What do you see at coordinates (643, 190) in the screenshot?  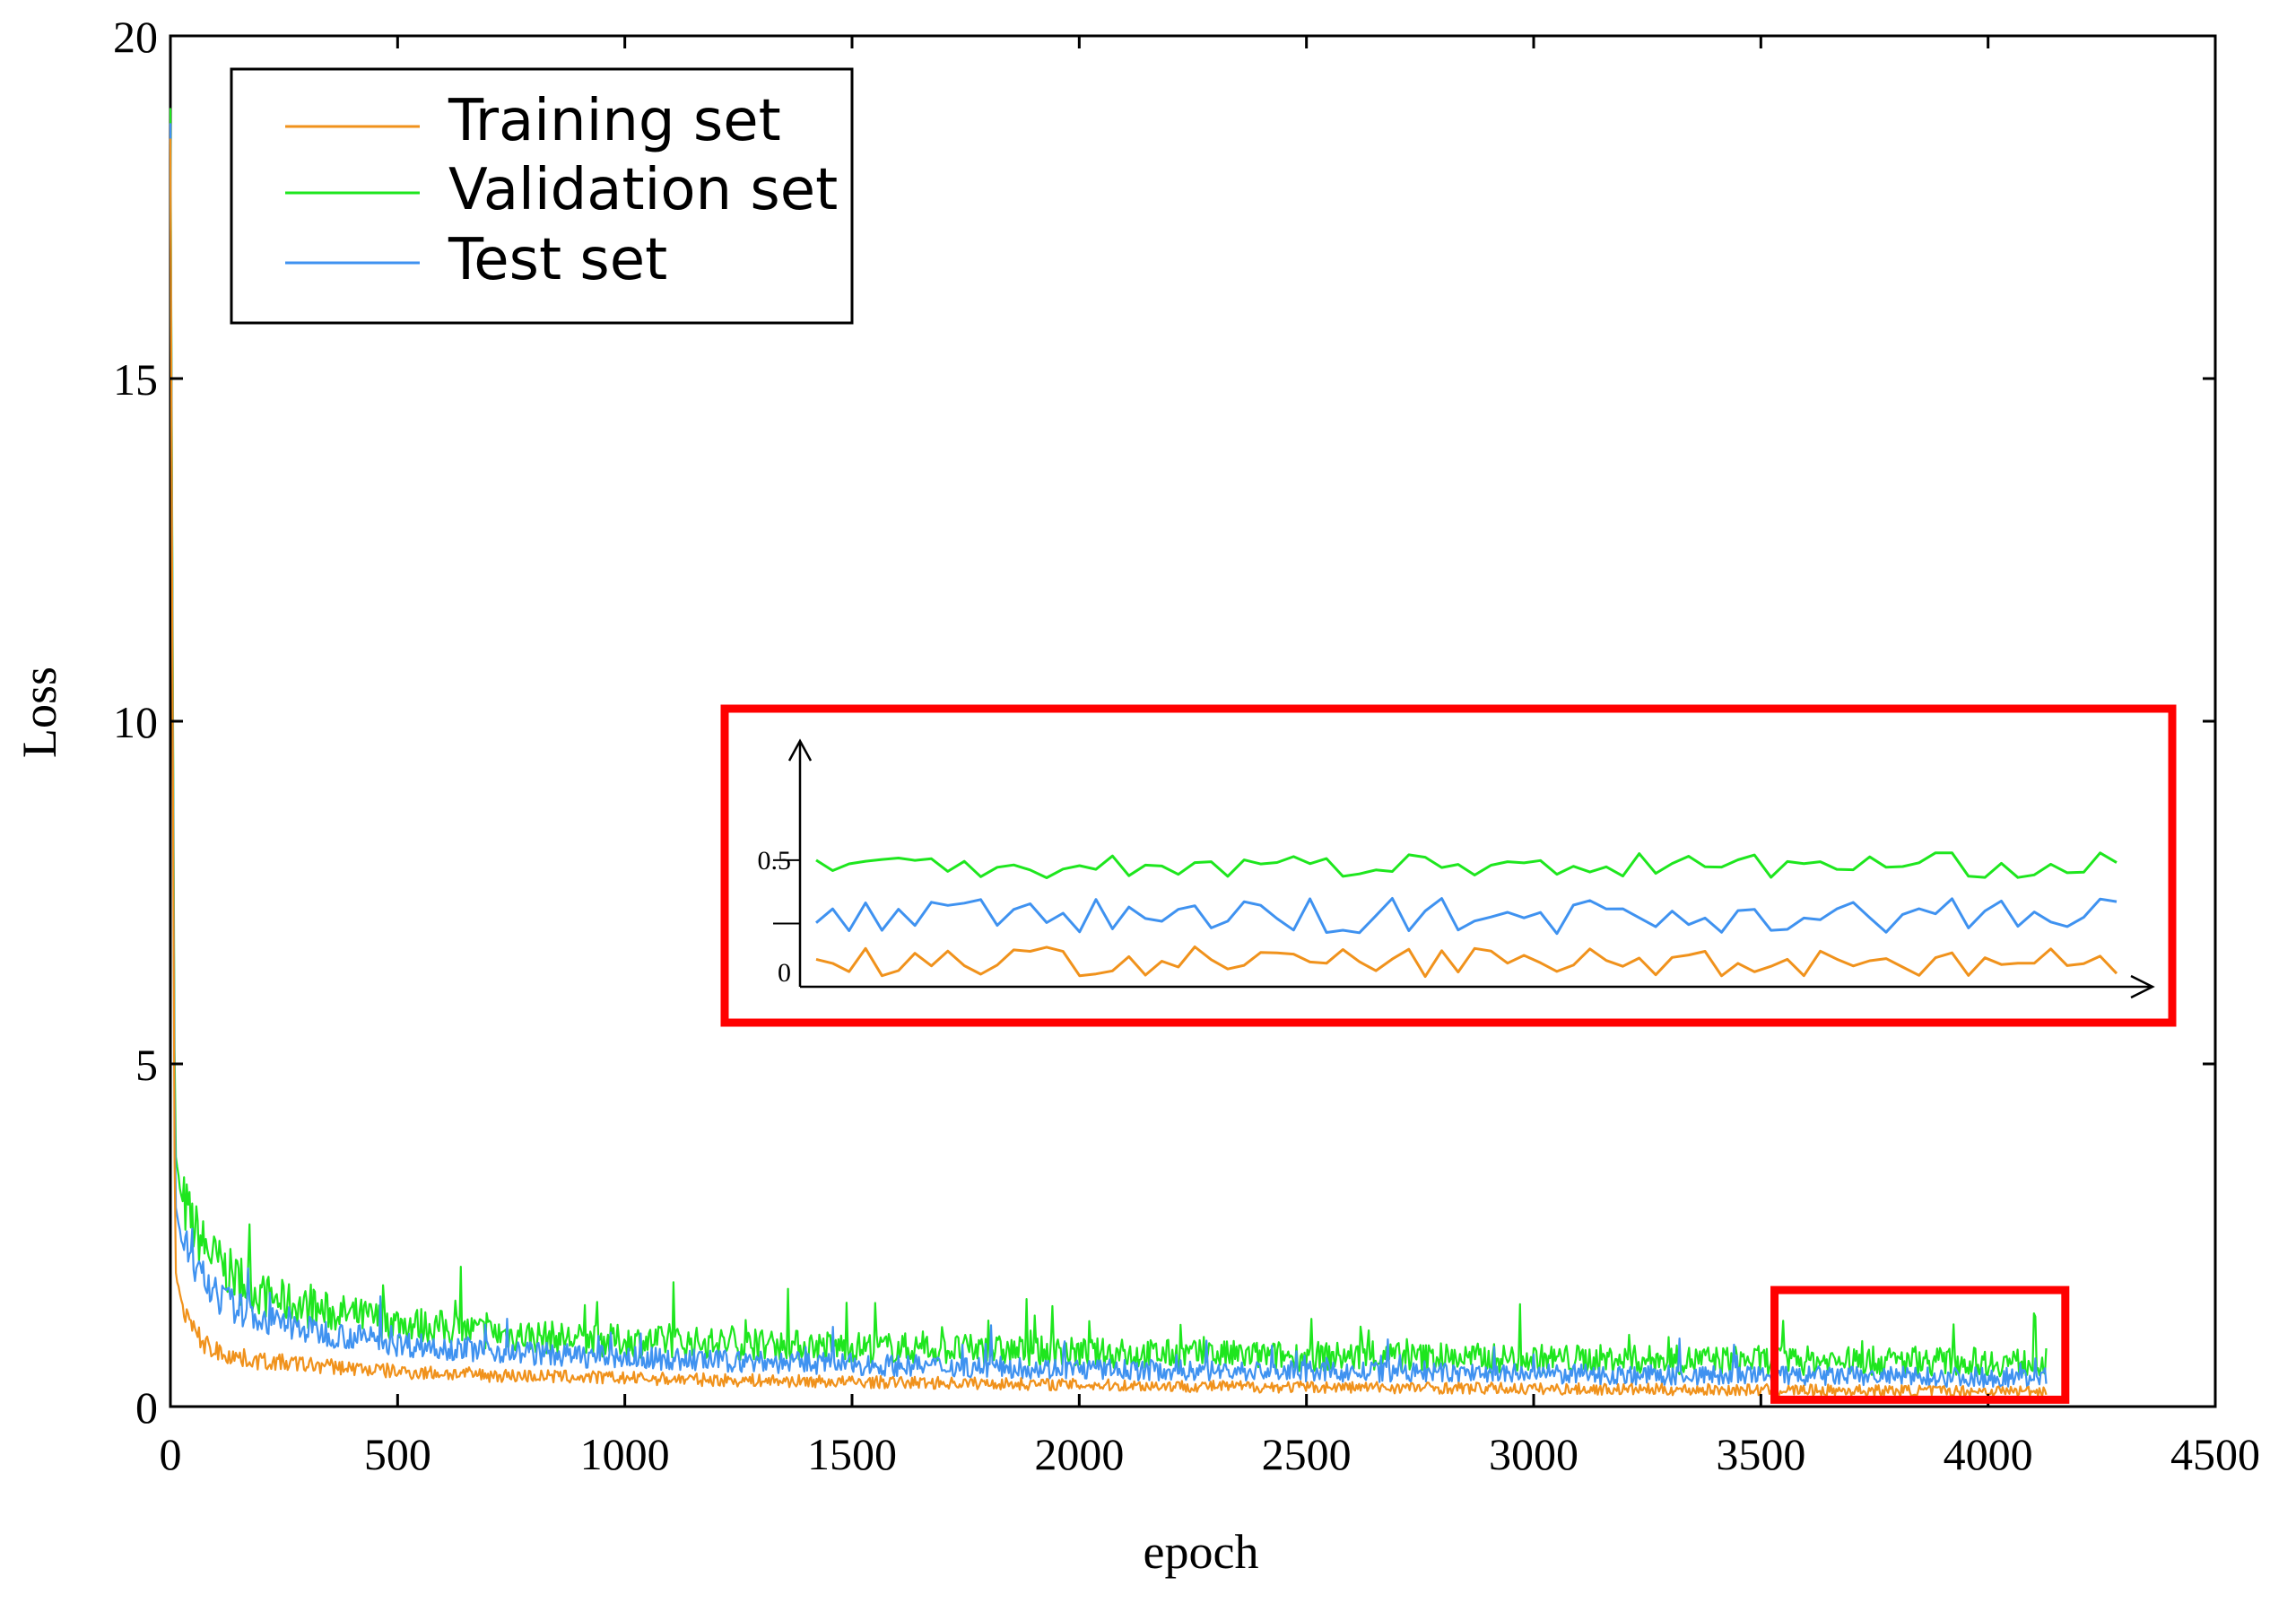 I see `legend-label-validation: Validation set` at bounding box center [643, 190].